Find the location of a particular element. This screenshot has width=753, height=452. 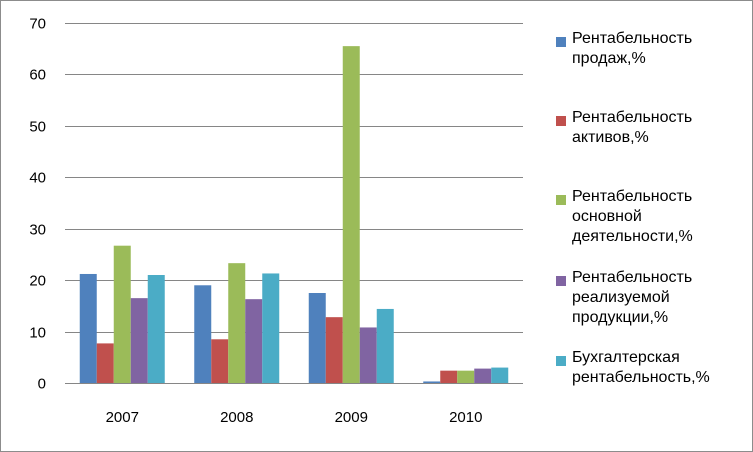

x-tick-label: 2007 is located at coordinates (122, 417).